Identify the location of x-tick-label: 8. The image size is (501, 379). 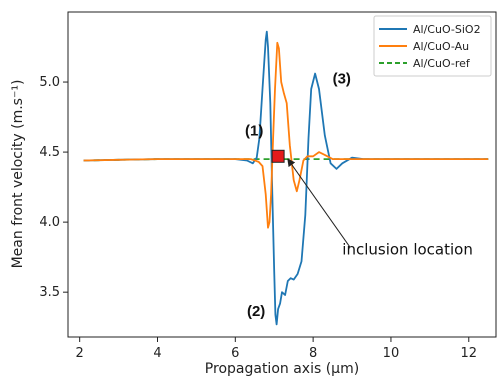
(313, 353).